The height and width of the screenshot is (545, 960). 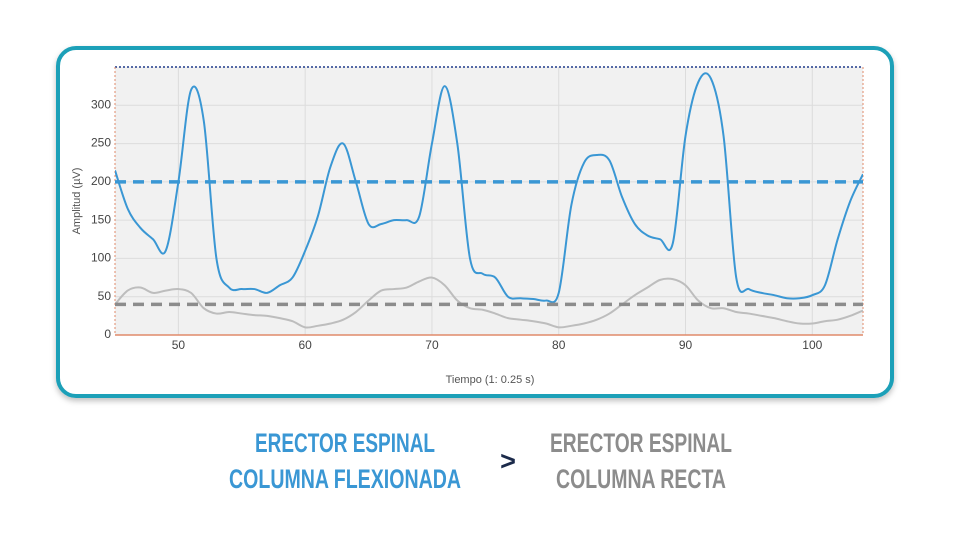 What do you see at coordinates (305, 345) in the screenshot?
I see `x-tick-label: 60` at bounding box center [305, 345].